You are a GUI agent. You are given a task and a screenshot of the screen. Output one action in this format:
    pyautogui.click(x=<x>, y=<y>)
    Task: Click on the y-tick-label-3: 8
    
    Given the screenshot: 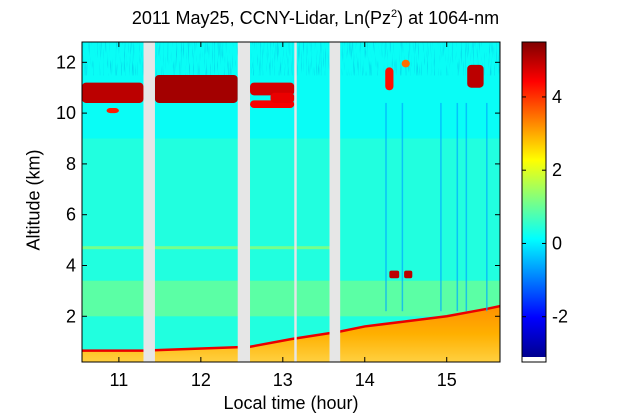 What is the action you would take?
    pyautogui.click(x=71, y=164)
    